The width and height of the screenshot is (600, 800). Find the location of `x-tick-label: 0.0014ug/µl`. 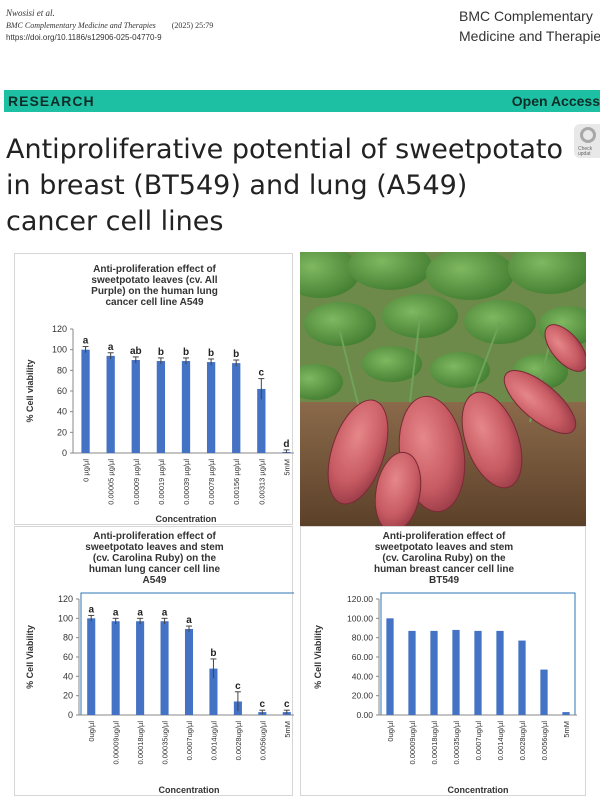

x-tick-label: 0.0014ug/µl is located at coordinates (500, 741).